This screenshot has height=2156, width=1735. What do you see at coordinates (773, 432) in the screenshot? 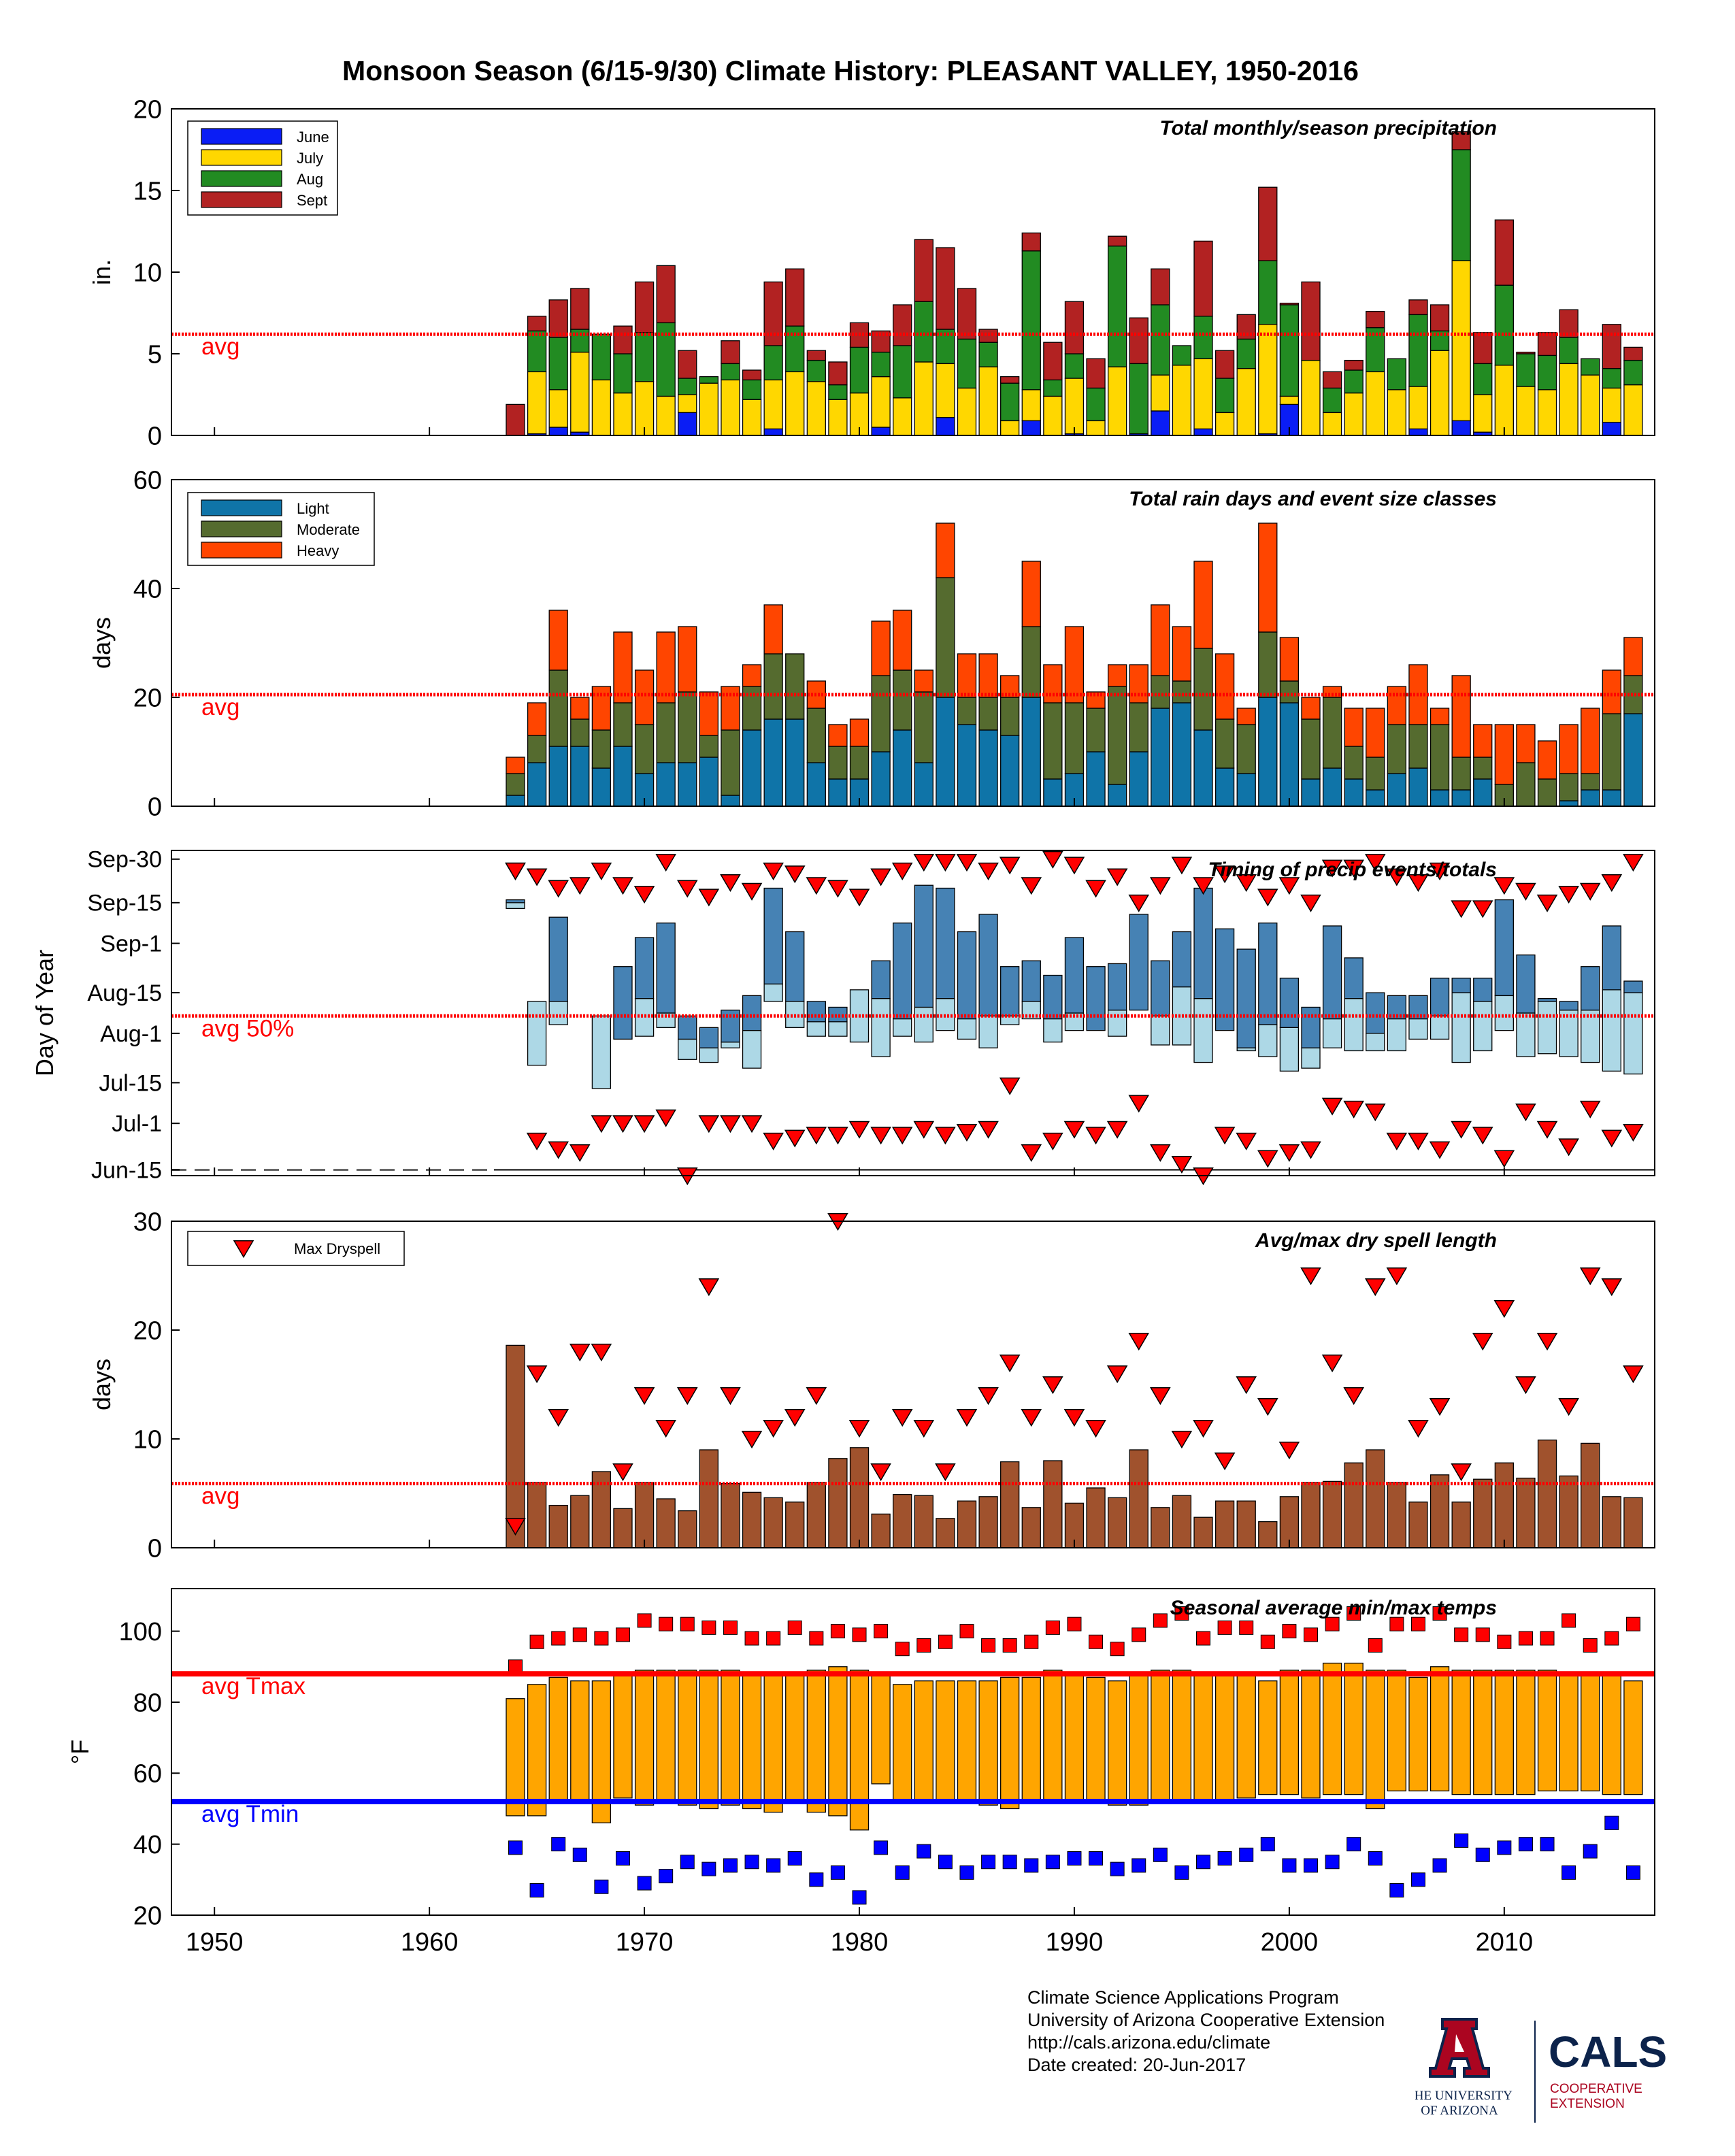
I see `precip-bar-june` at bounding box center [773, 432].